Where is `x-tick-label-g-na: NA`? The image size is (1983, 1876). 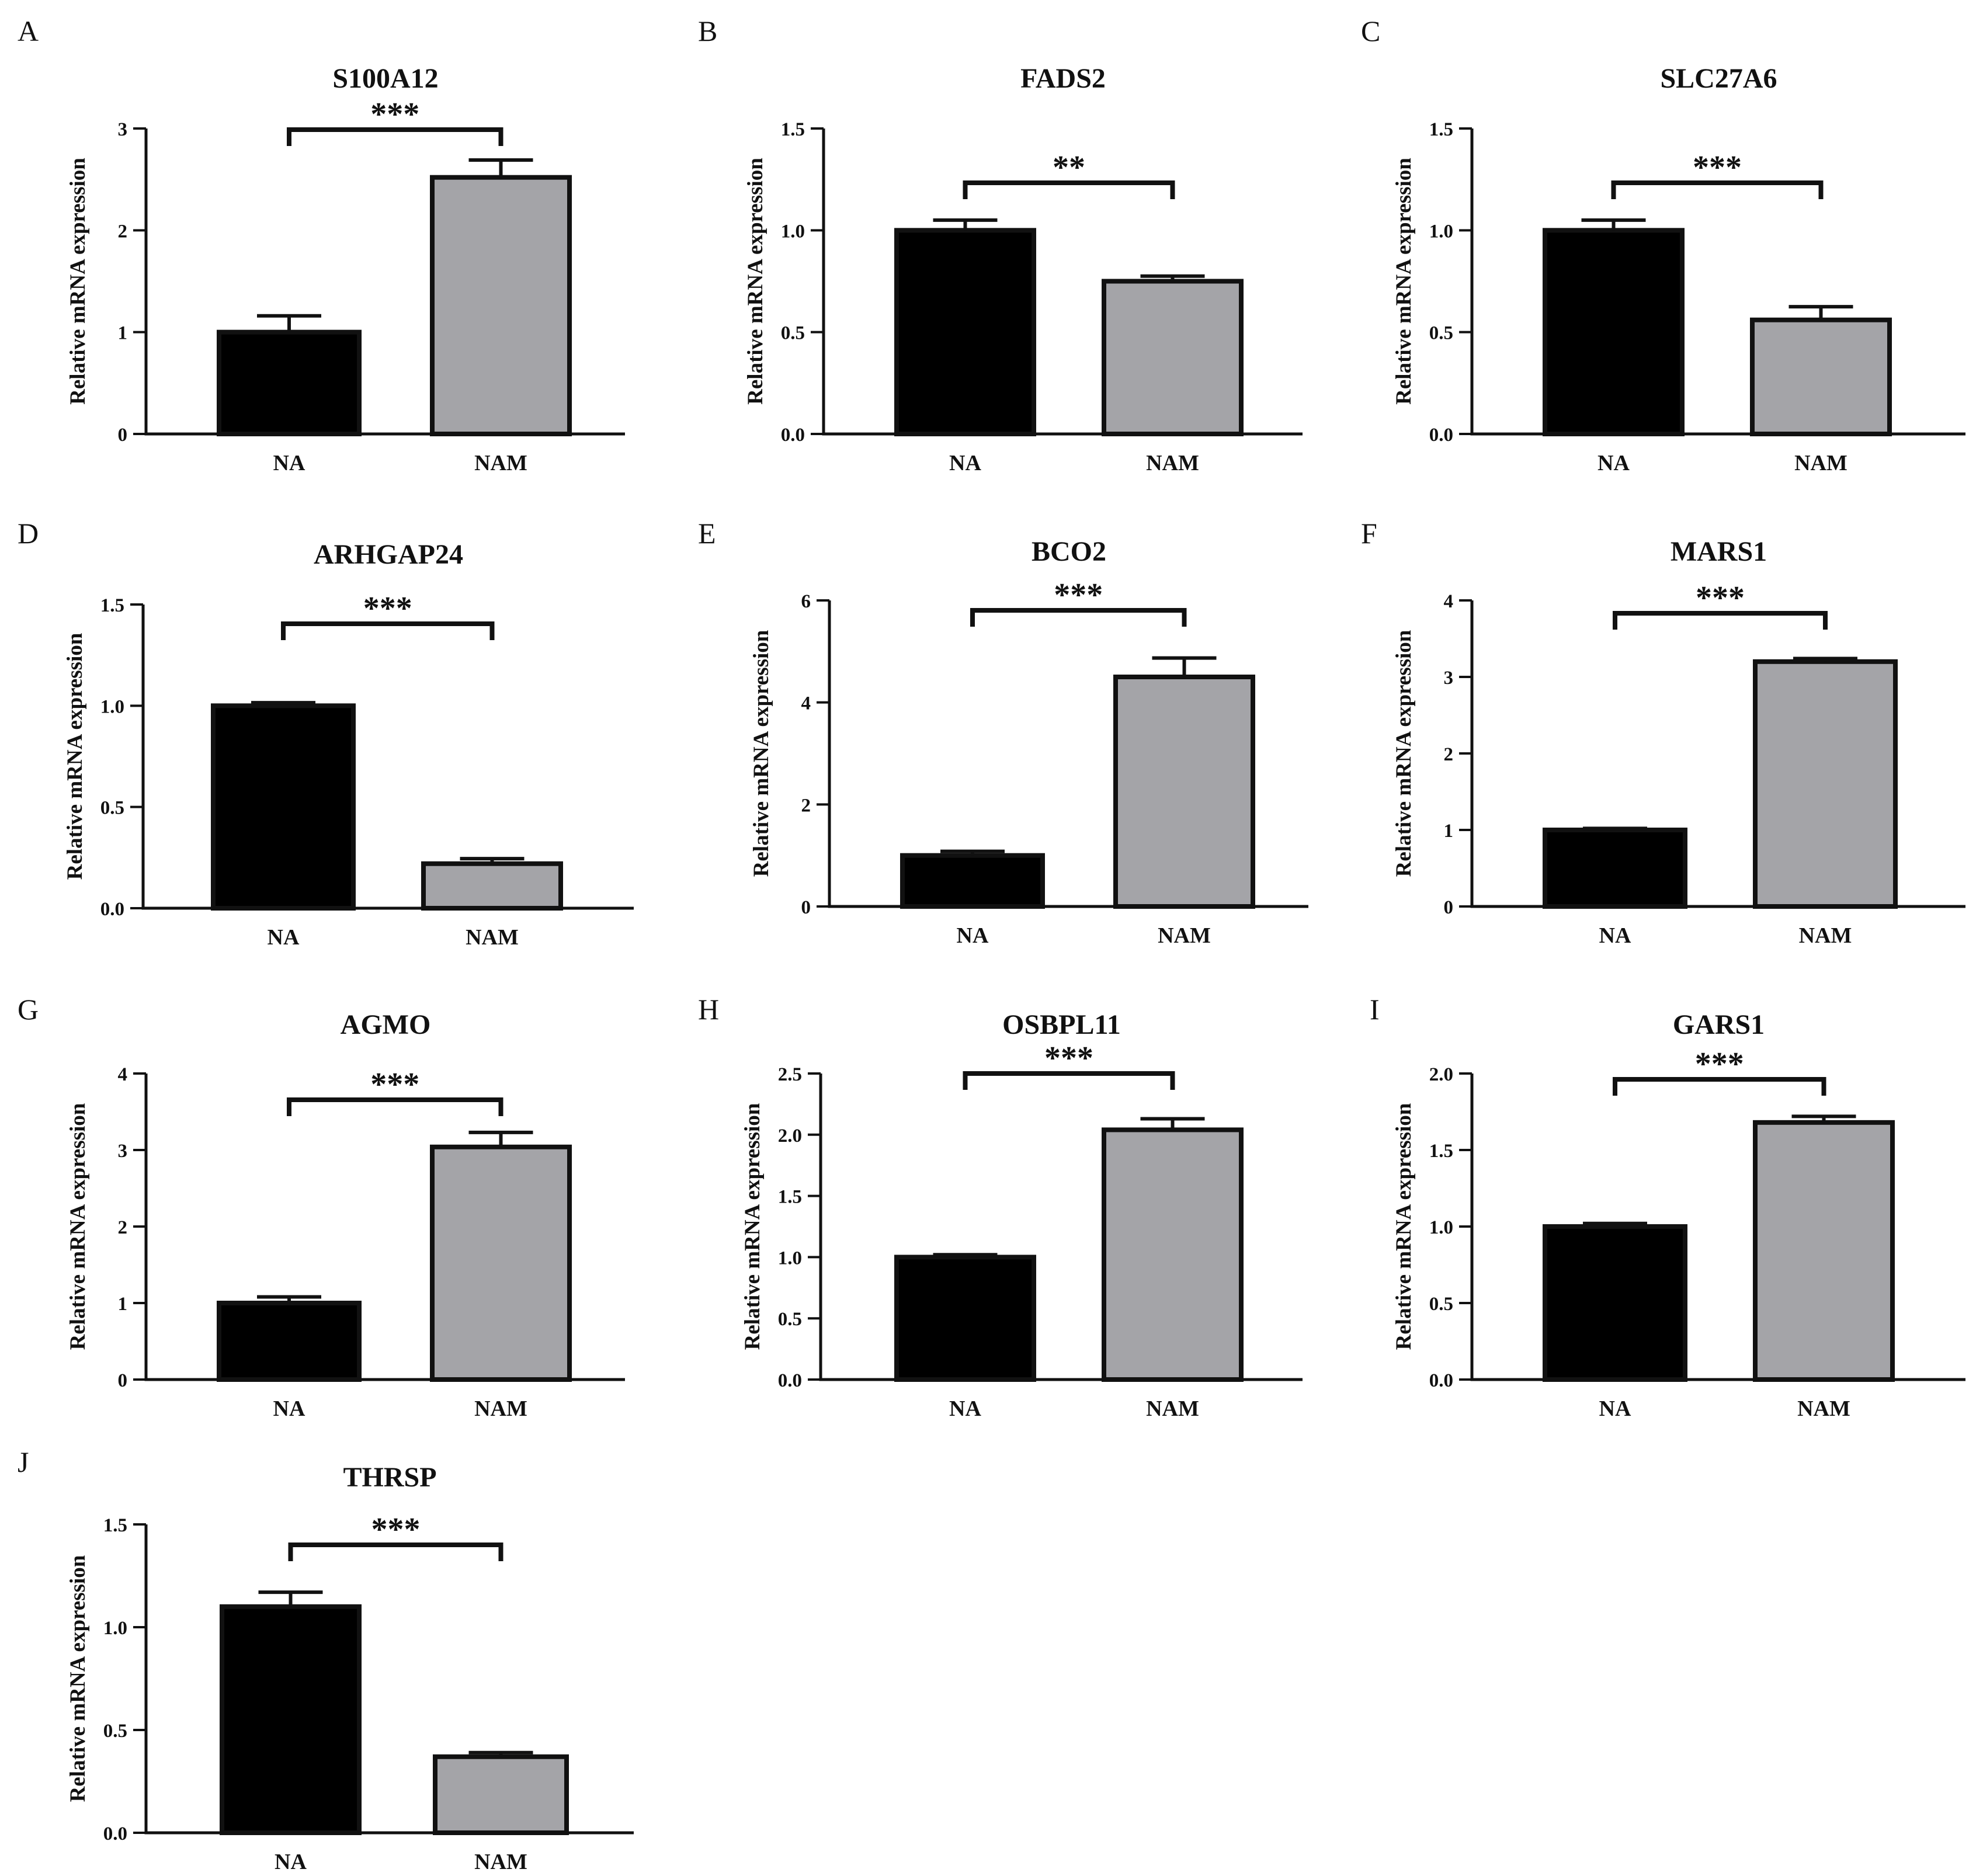 x-tick-label-g-na: NA is located at coordinates (289, 1408).